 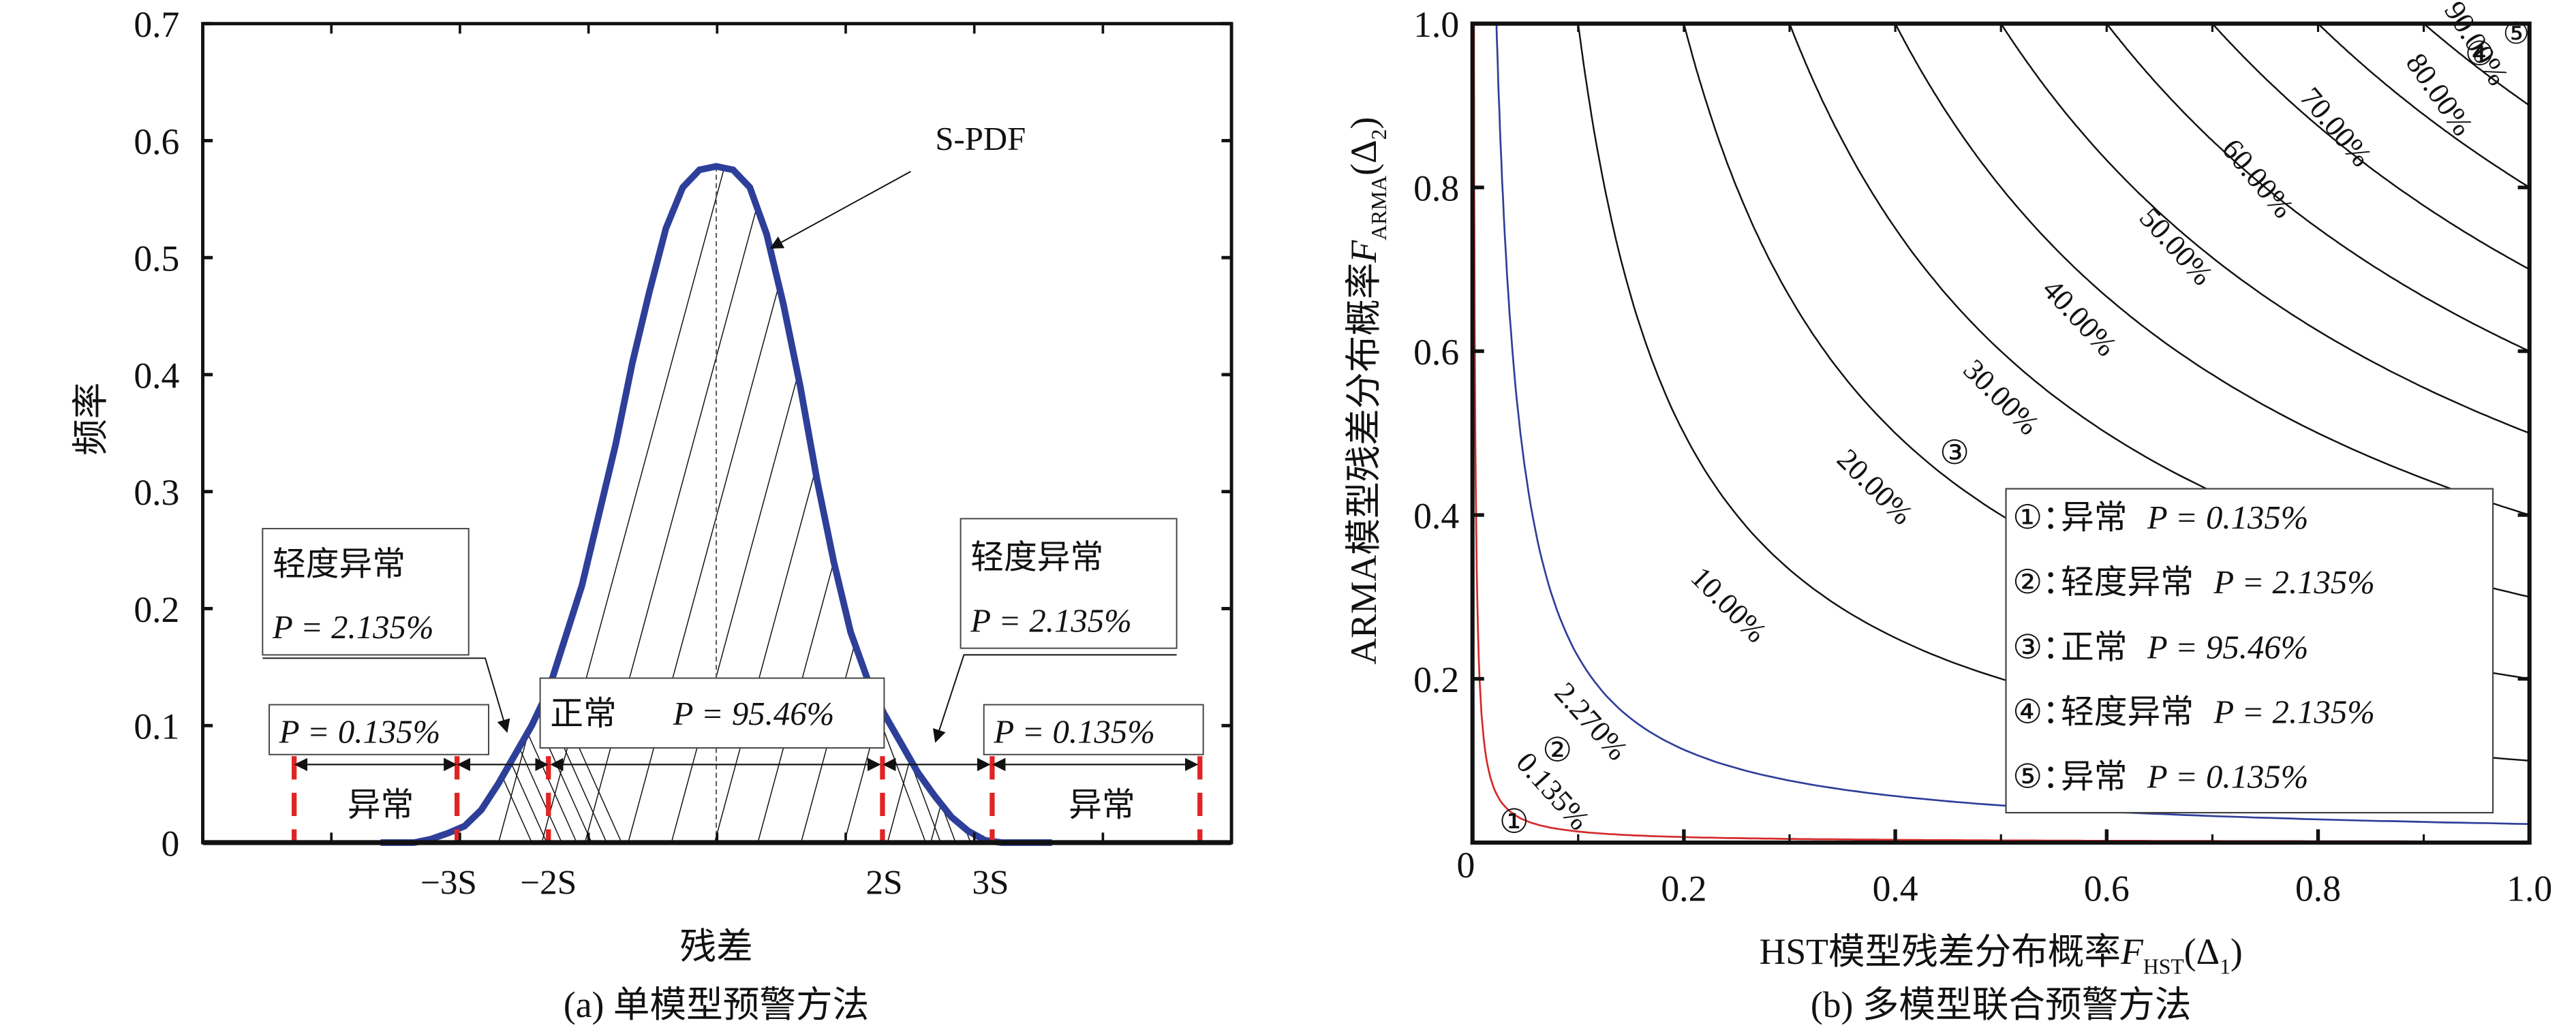 I want to click on x-tick-label: 0.2, so click(x=1684, y=889).